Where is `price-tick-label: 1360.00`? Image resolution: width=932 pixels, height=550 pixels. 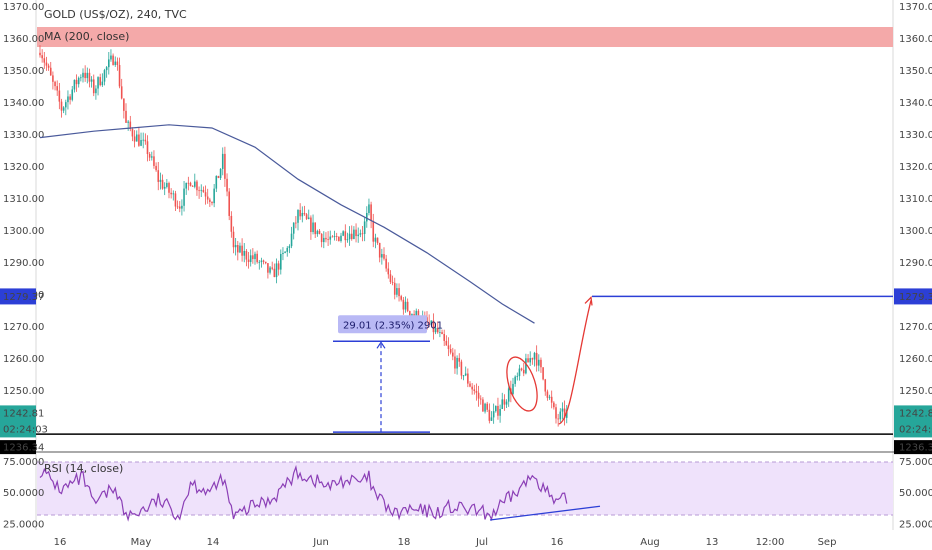
price-tick-label: 1360.00 is located at coordinates (23, 39).